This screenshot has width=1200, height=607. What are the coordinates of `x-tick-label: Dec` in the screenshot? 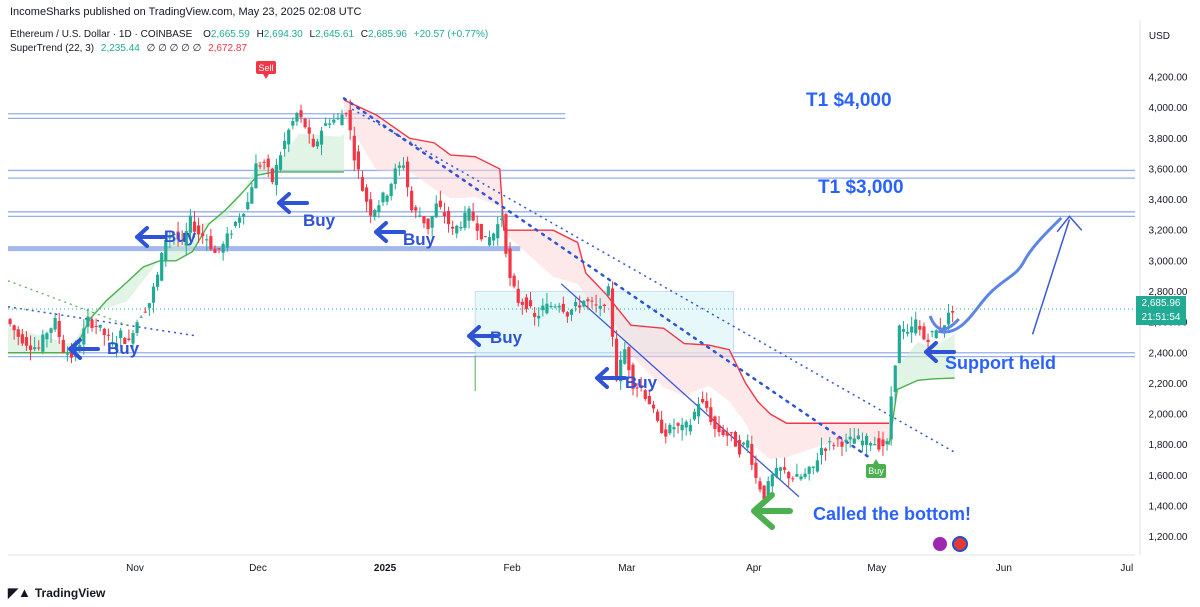 It's located at (258, 568).